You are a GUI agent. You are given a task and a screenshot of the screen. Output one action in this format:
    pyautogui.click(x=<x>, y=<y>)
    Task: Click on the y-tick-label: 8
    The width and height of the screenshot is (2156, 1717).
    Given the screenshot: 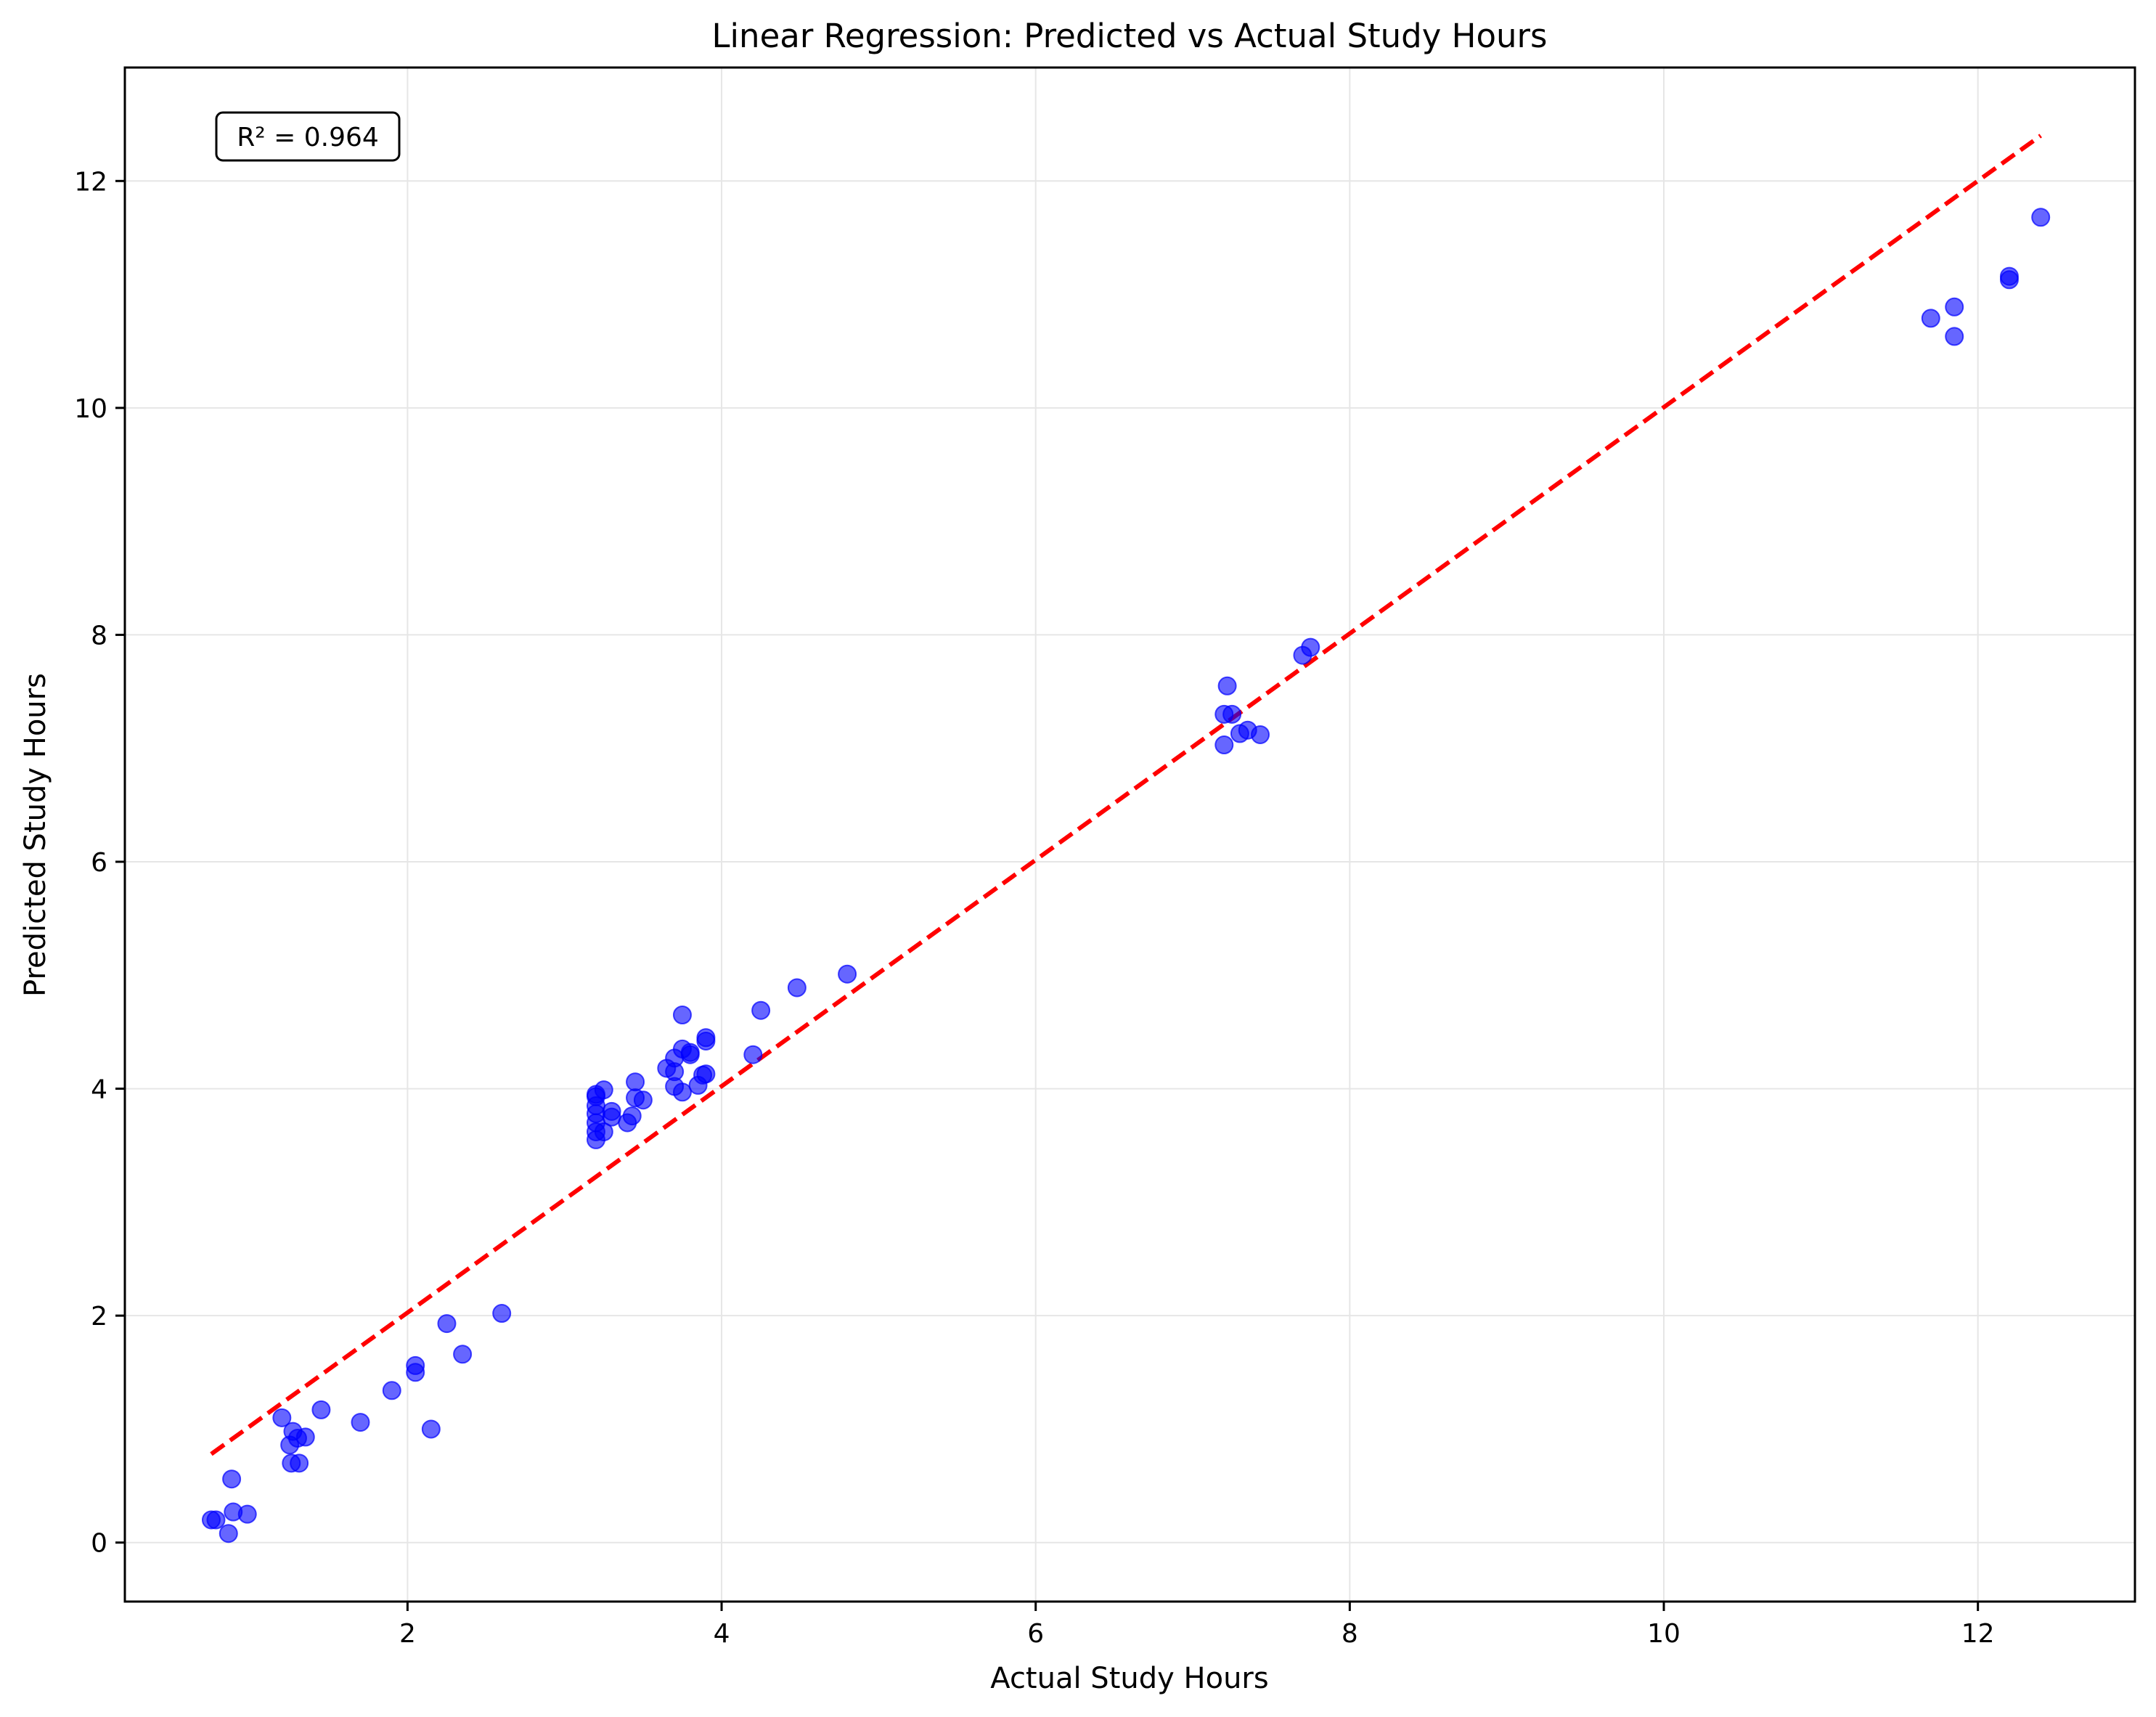 What is the action you would take?
    pyautogui.click(x=99, y=635)
    